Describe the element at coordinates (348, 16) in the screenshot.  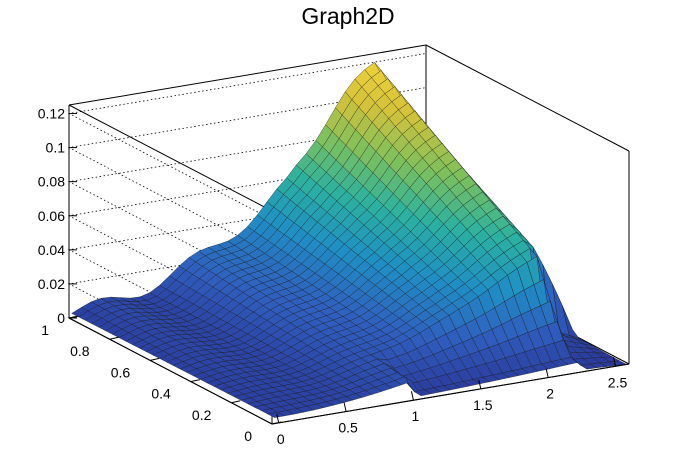
I see `chart-title: Graph2D` at that location.